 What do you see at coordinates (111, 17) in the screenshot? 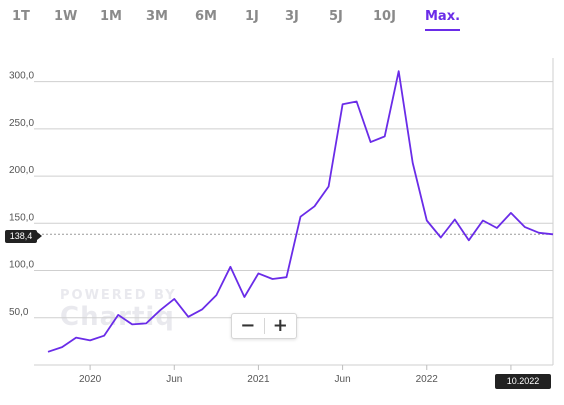
I see `range-button-1m: 1M` at bounding box center [111, 17].